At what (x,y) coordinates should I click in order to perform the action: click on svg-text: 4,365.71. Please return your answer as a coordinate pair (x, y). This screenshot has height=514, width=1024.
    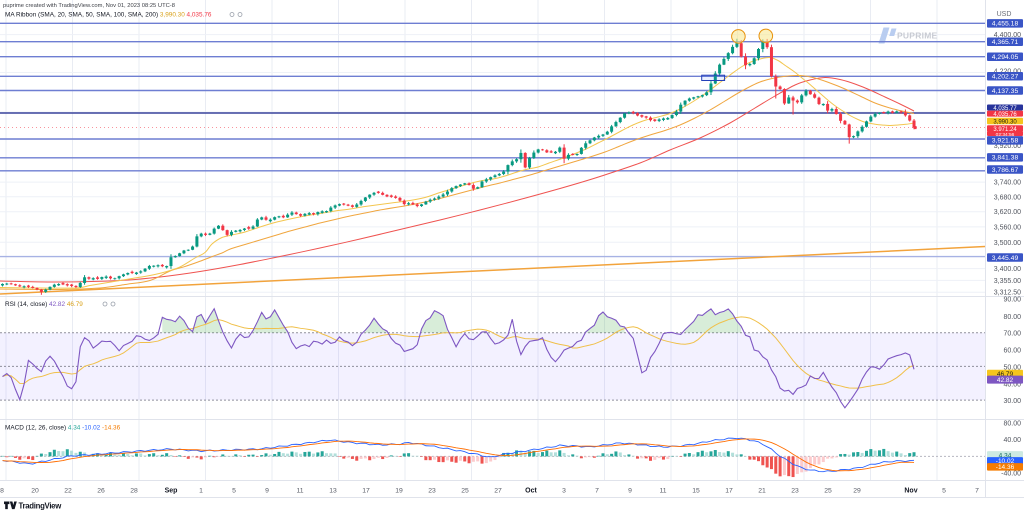
    Looking at the image, I should click on (1005, 42).